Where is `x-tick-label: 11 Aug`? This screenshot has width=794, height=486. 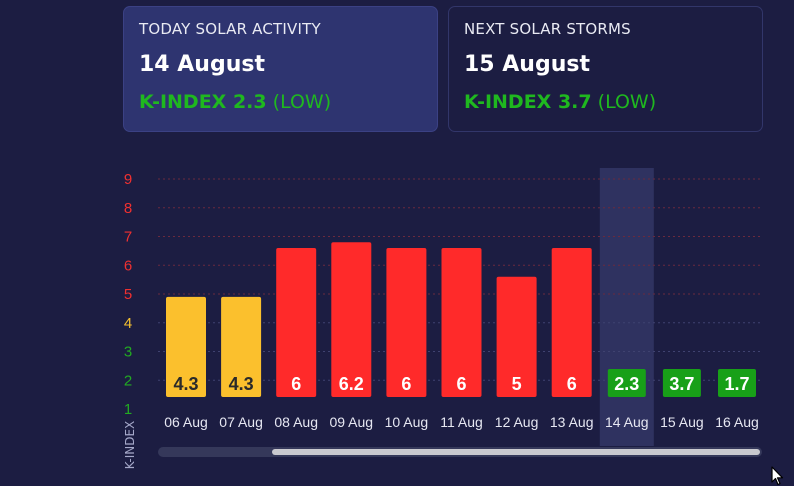 x-tick-label: 11 Aug is located at coordinates (461, 422).